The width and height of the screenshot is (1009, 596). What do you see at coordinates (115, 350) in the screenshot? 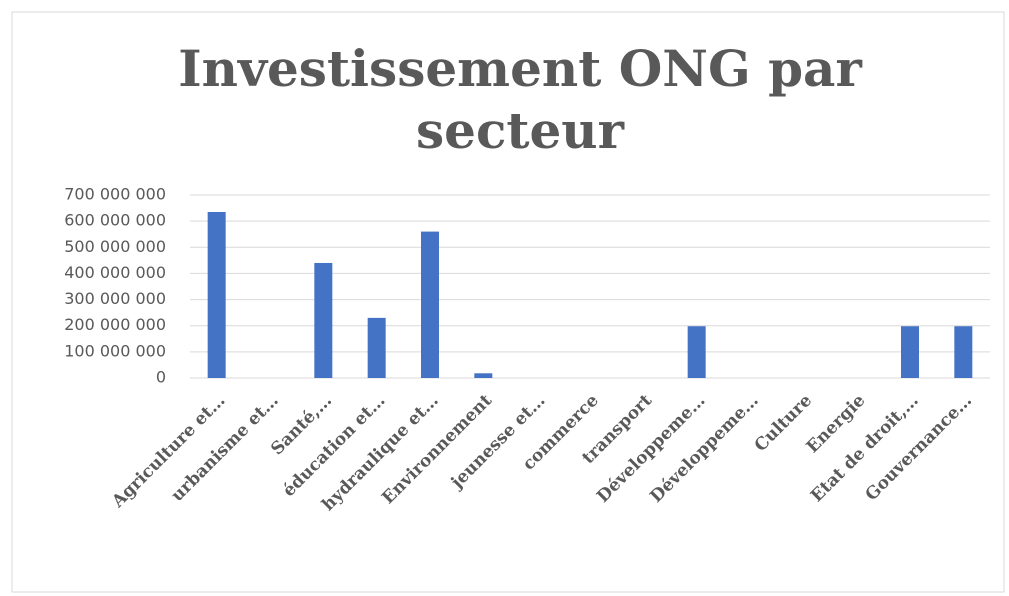
I see `y-tick-label: 100 000 000` at bounding box center [115, 350].